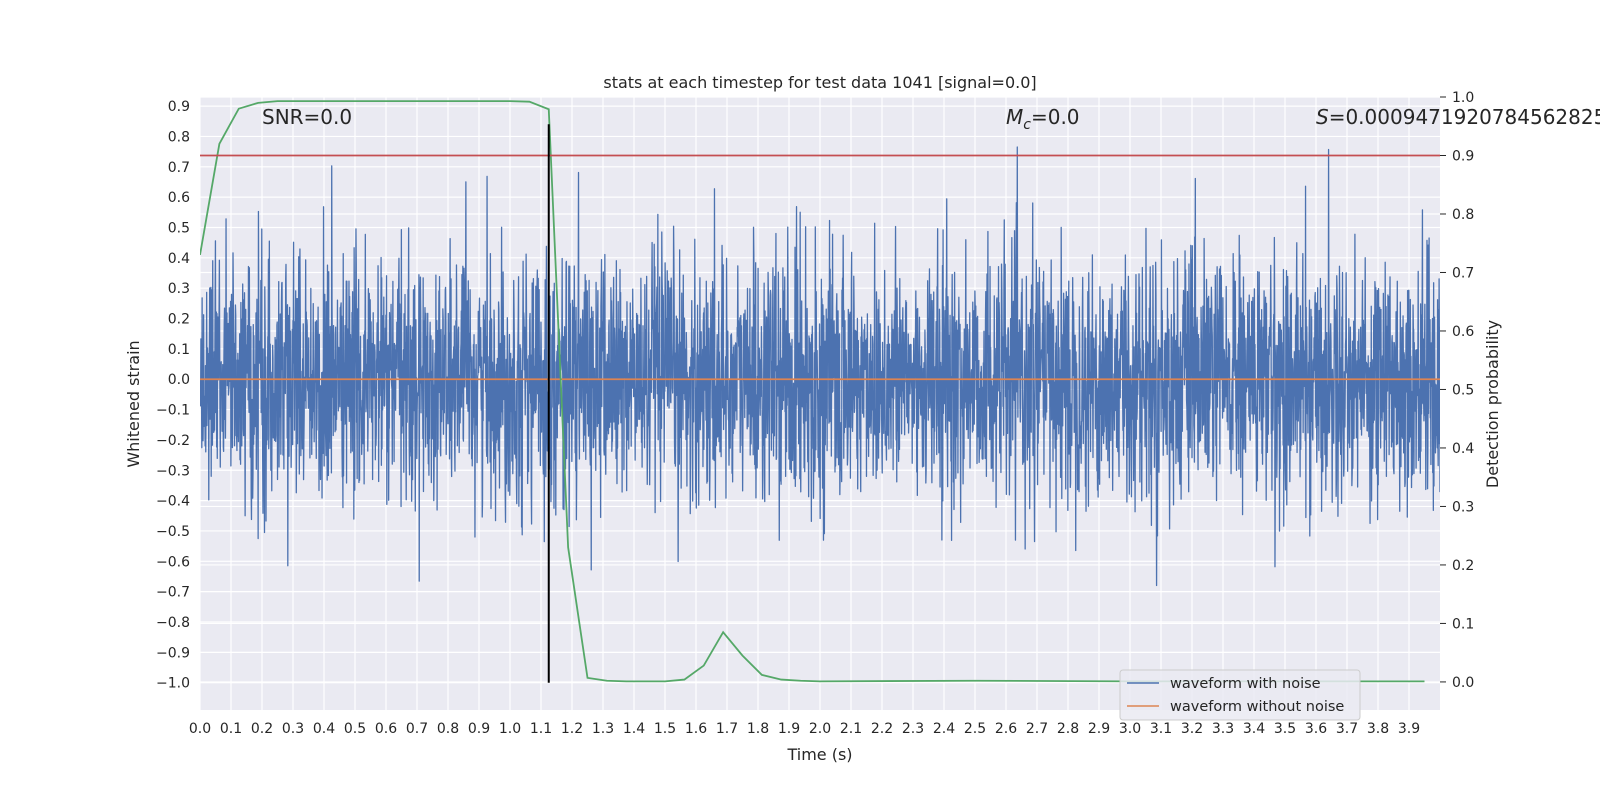  I want to click on y-tick-label: 0.0, so click(179, 380).